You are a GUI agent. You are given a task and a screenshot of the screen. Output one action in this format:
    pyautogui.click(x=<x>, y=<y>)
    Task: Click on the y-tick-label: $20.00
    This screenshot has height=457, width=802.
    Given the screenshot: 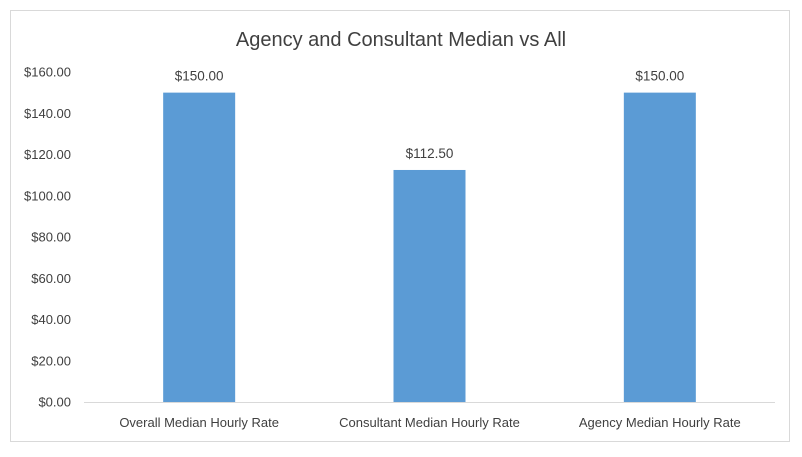 What is the action you would take?
    pyautogui.click(x=51, y=360)
    